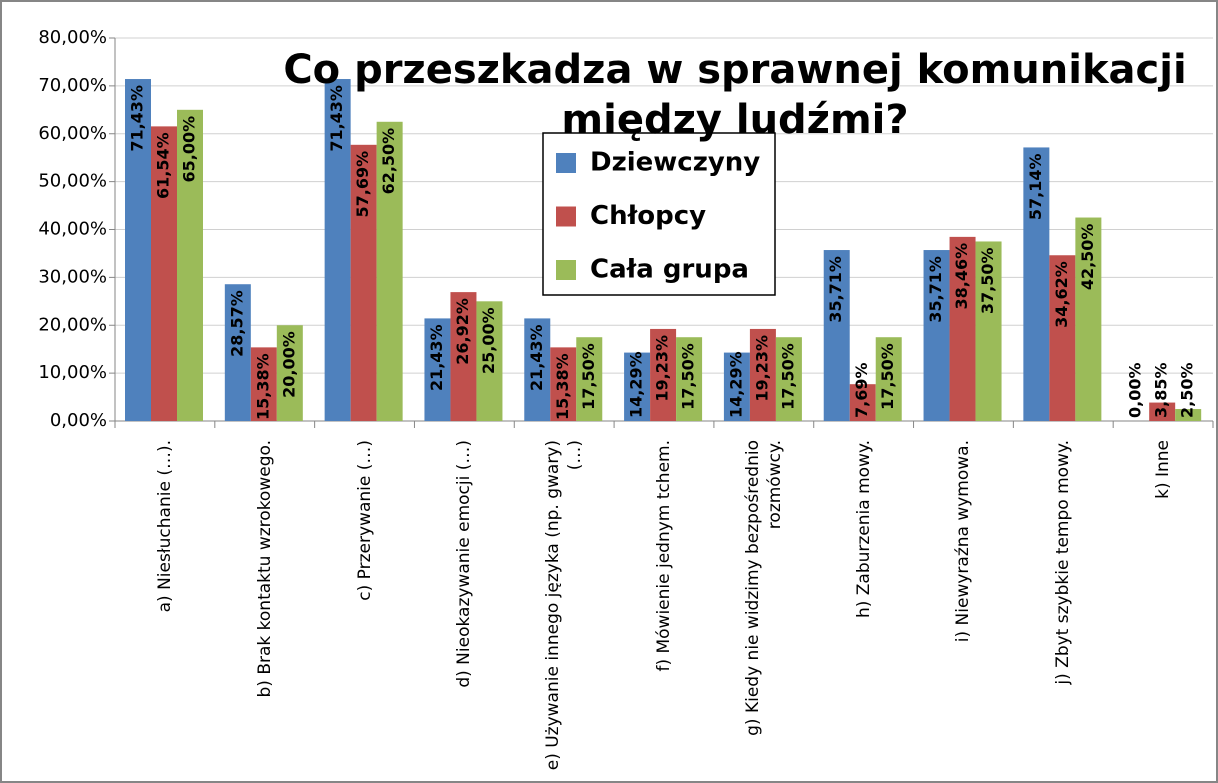 This screenshot has height=783, width=1218. What do you see at coordinates (1061, 294) in the screenshot?
I see `value-label: 34,62%` at bounding box center [1061, 294].